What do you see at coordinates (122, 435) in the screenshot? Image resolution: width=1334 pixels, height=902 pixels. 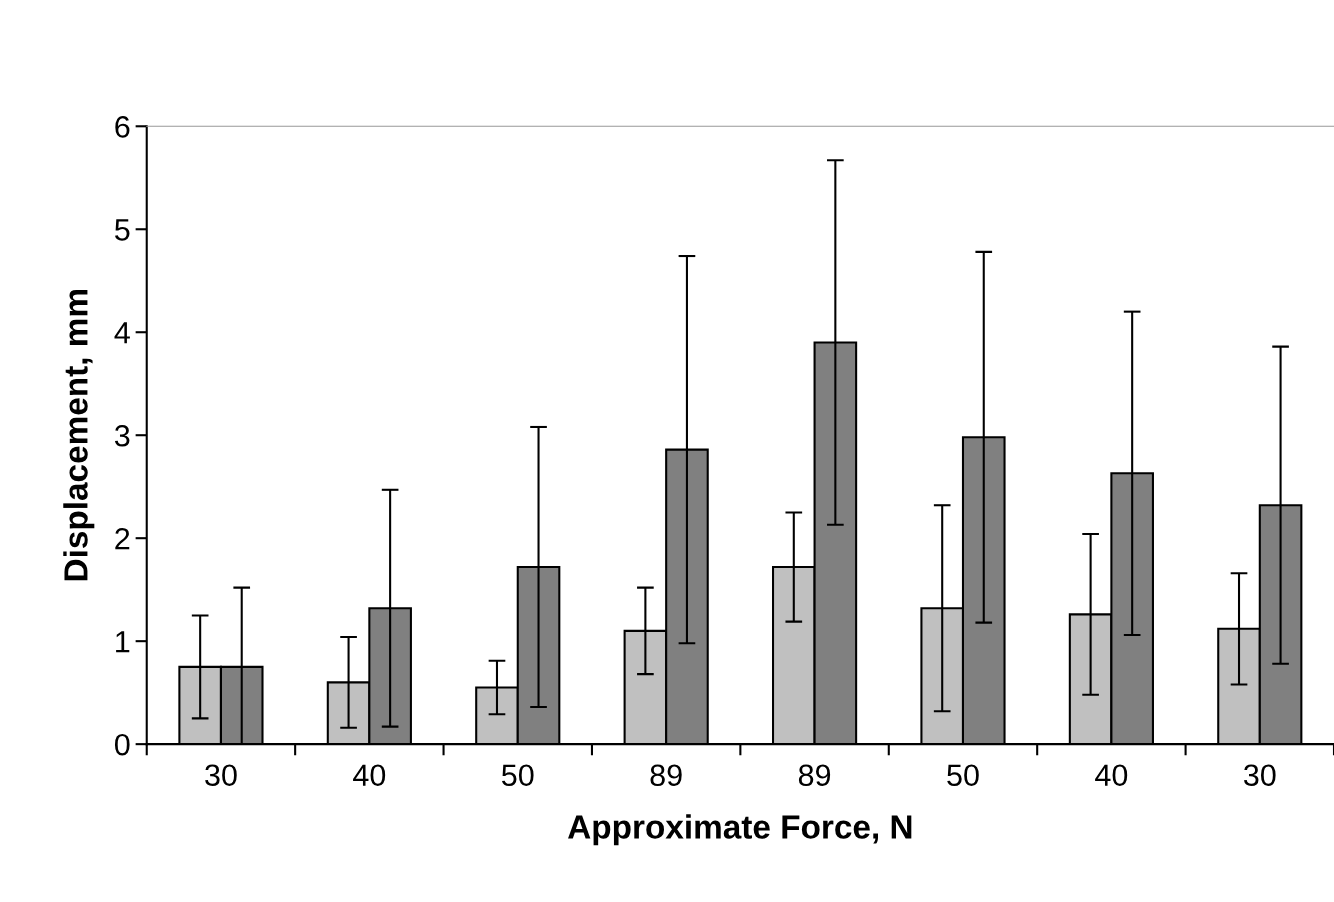 I see `y-tick-label: 3` at bounding box center [122, 435].